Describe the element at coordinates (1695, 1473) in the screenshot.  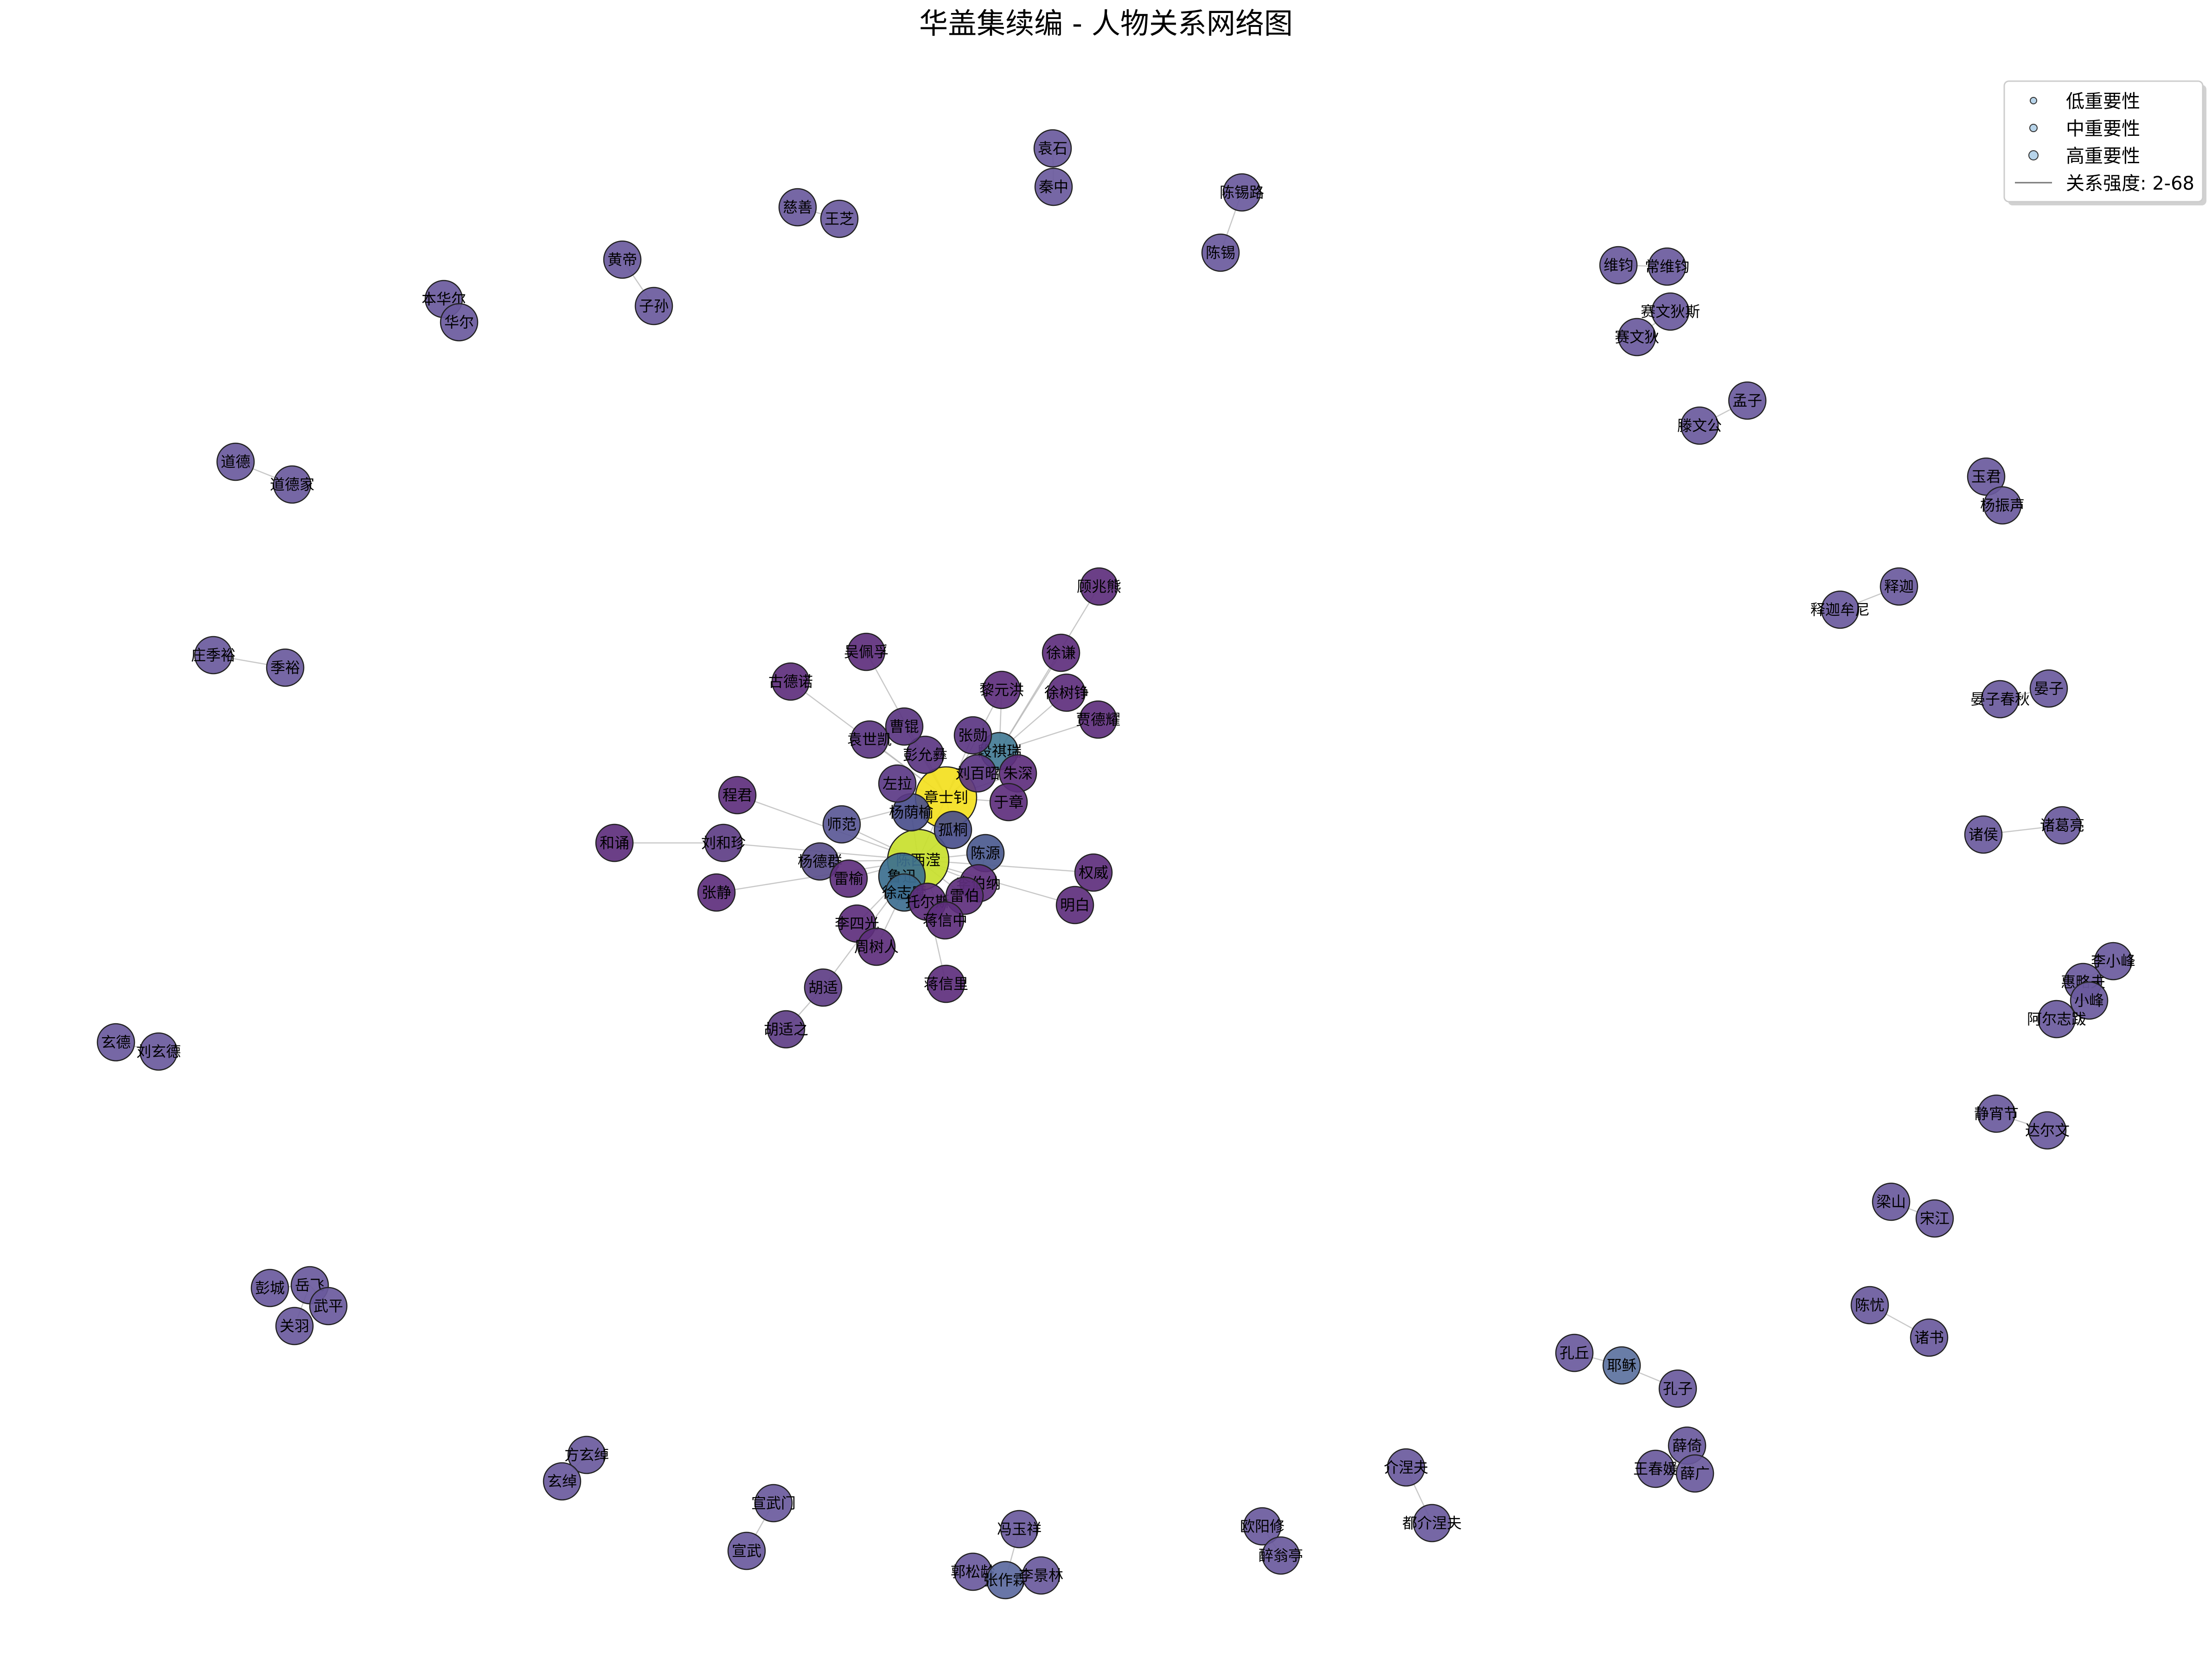
I see `node-xueguang: 薛广` at that location.